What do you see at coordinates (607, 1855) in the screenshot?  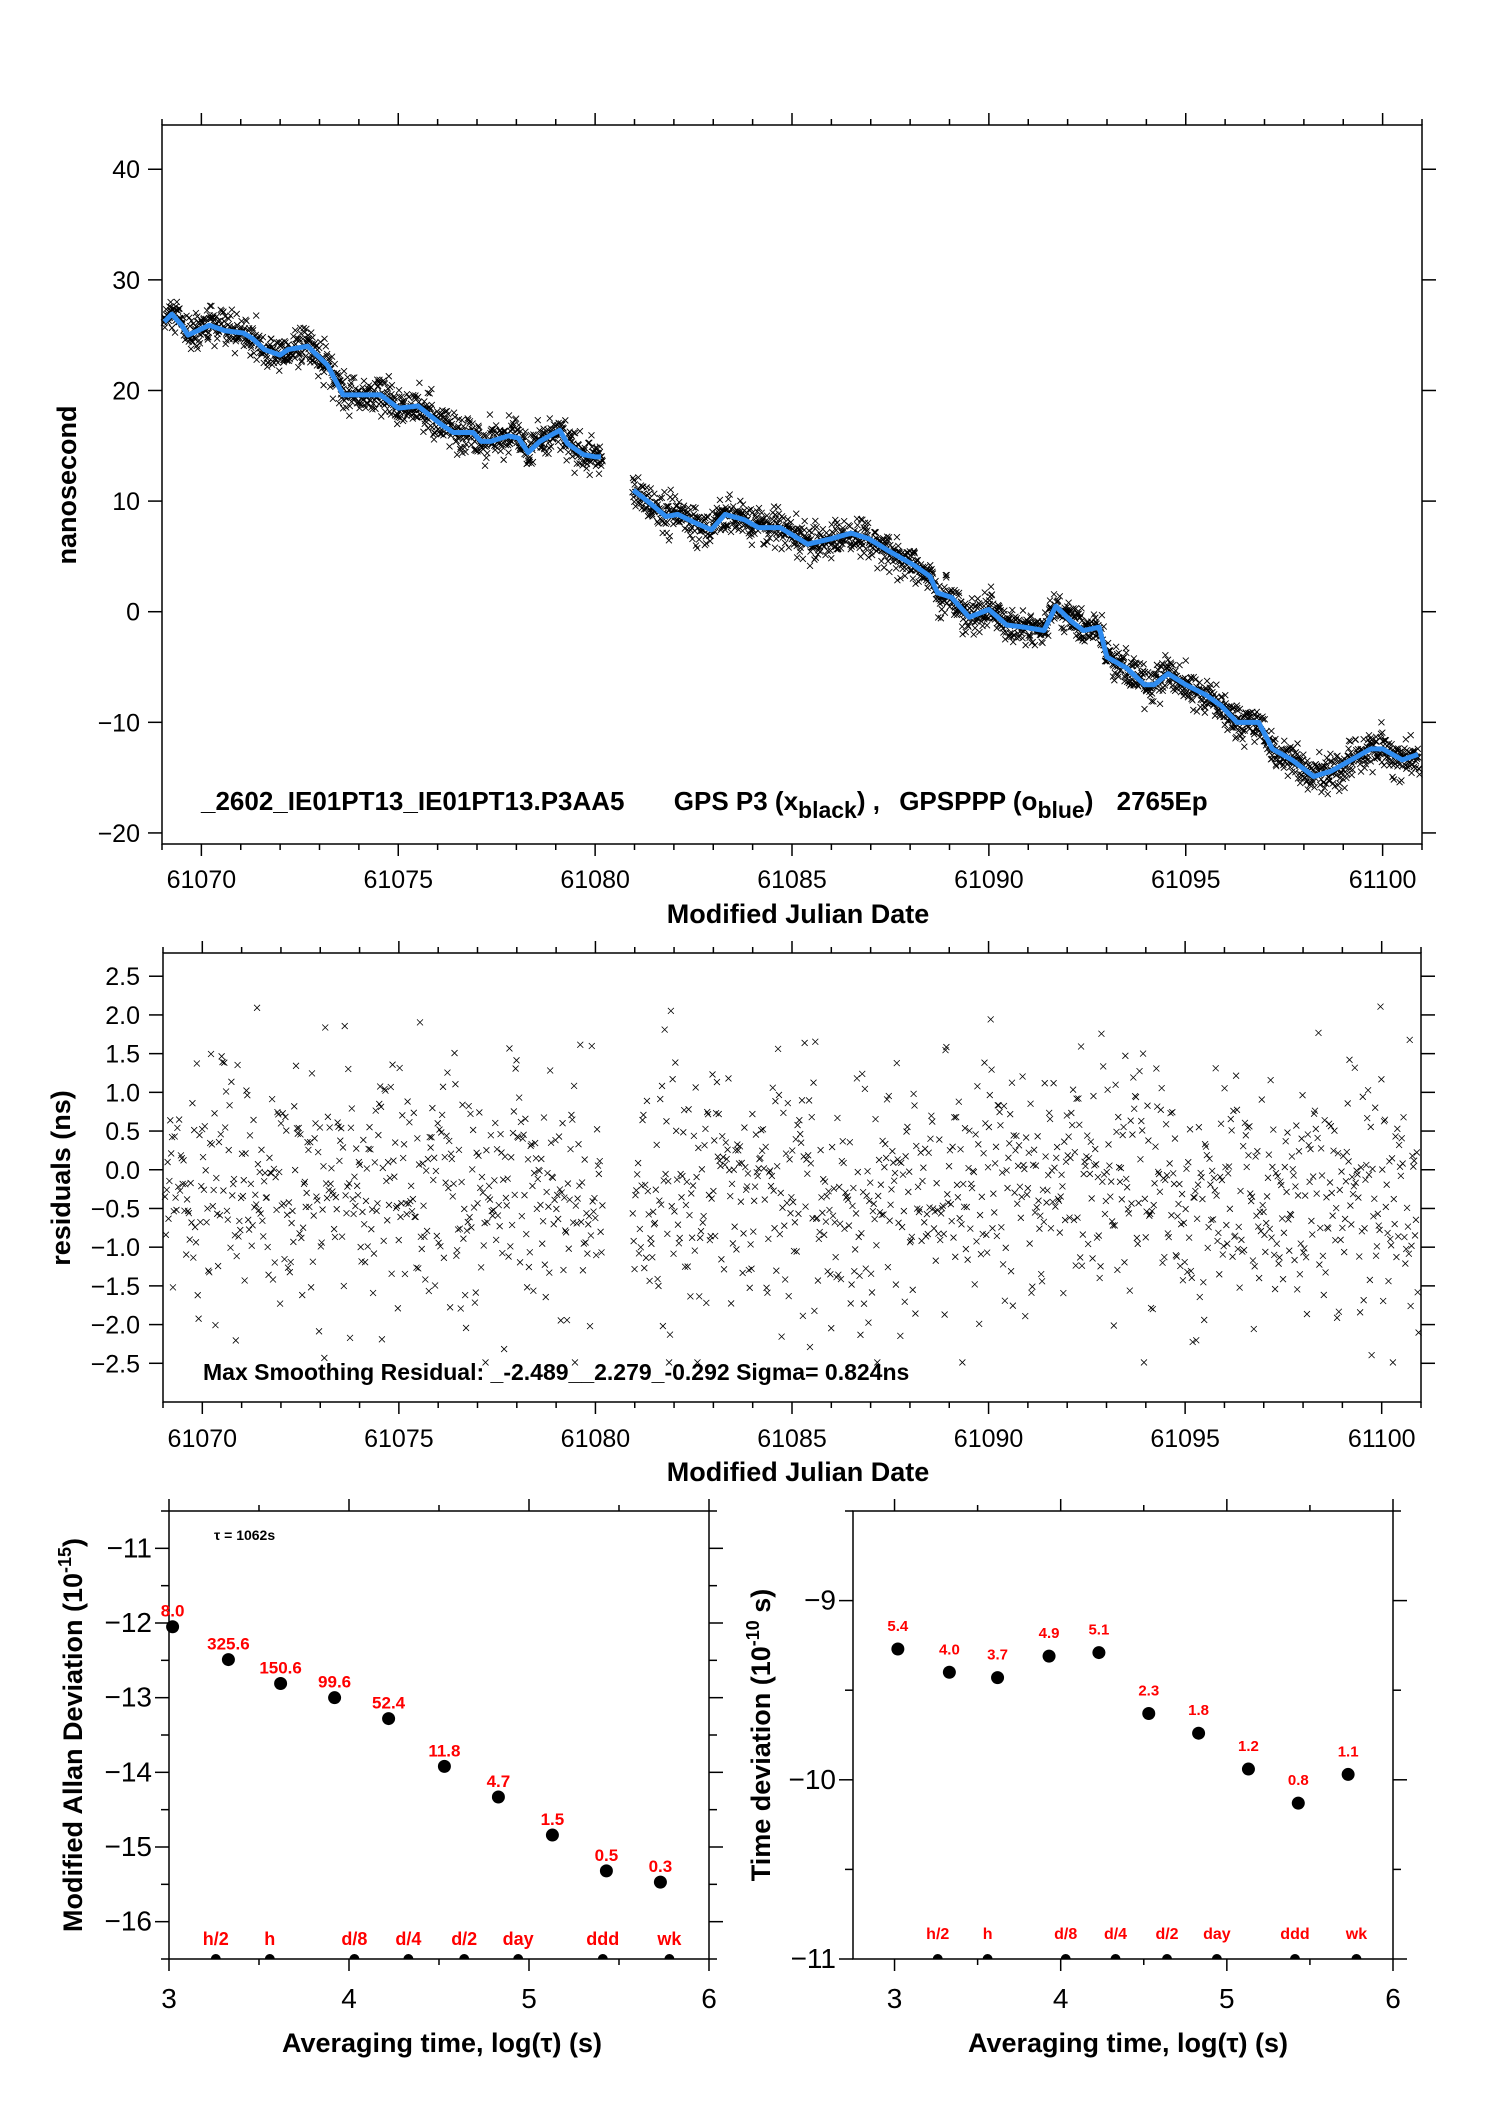 I see `point-label: 0.5` at bounding box center [607, 1855].